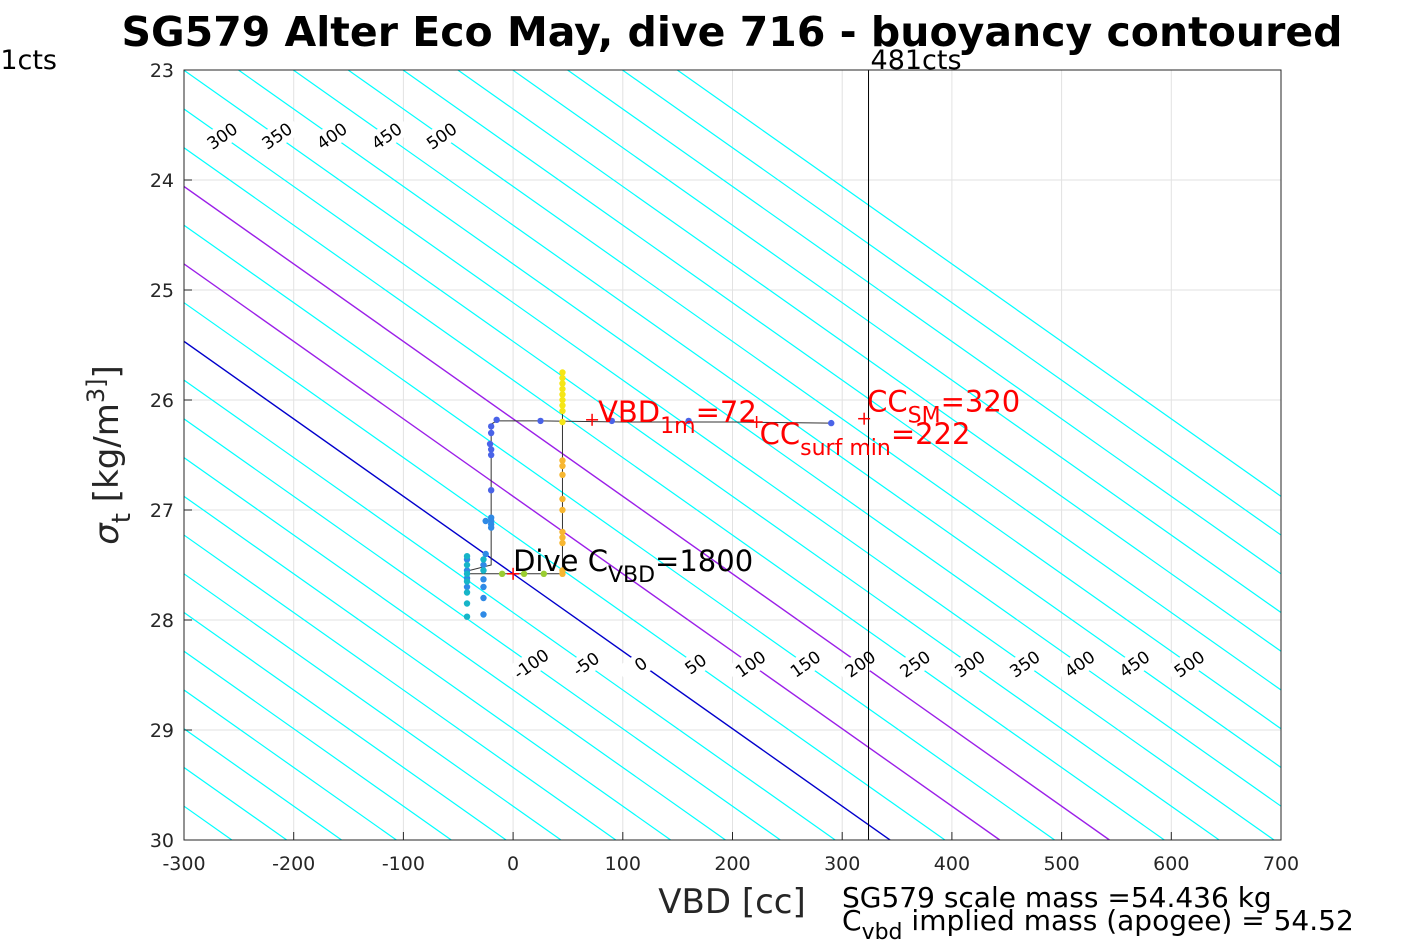 Image resolution: width=1417 pixels, height=945 pixels. Describe the element at coordinates (162, 291) in the screenshot. I see `y-tick-label: 25` at that location.